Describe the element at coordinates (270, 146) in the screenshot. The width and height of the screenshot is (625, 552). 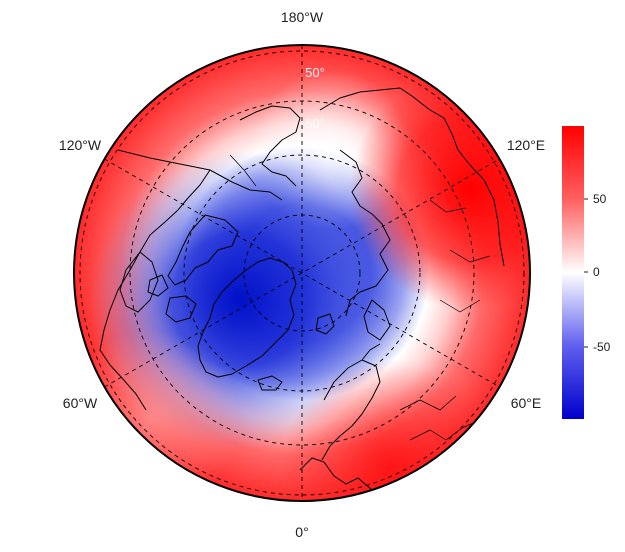
I see `alaska-coast` at that location.